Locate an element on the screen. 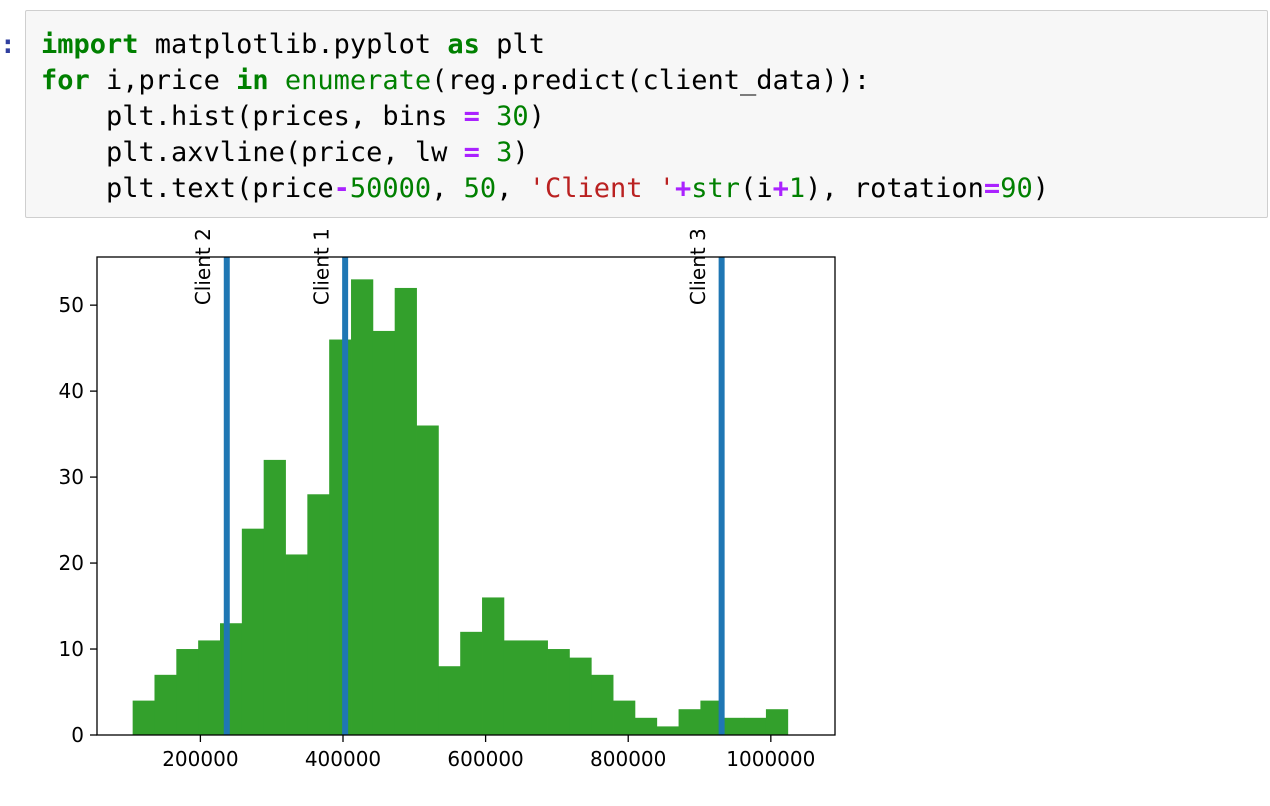  client-label: Client 1 is located at coordinates (321, 267).